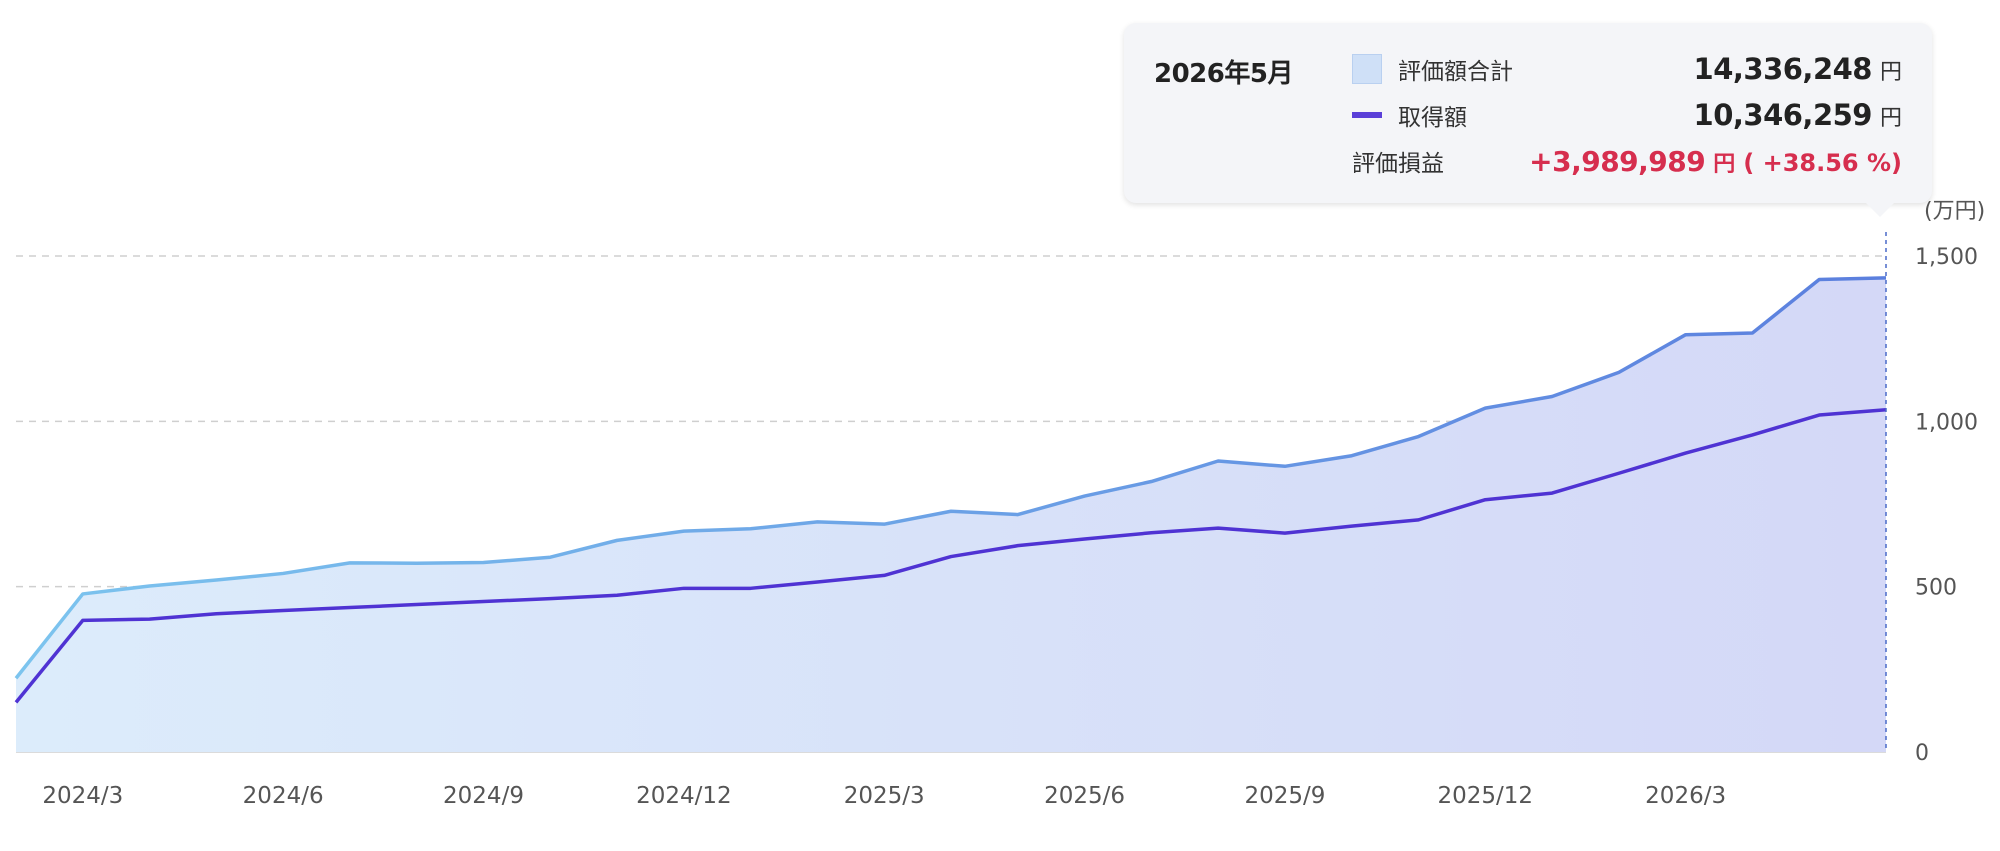 Image resolution: width=2000 pixels, height=851 pixels. I want to click on tooltip-pl-row: 評価損益 +3,989,989 円 ( +38.56 %), so click(1627, 161).